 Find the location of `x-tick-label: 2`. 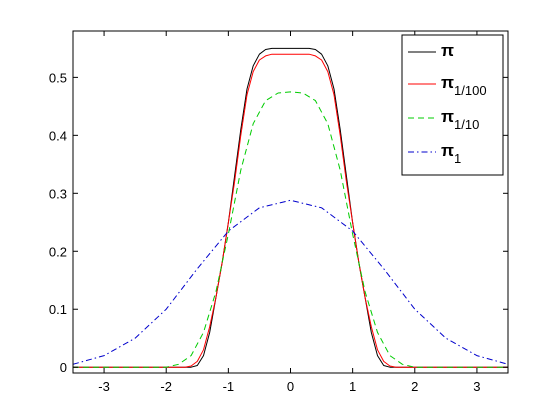

x-tick-label: 2 is located at coordinates (414, 386).